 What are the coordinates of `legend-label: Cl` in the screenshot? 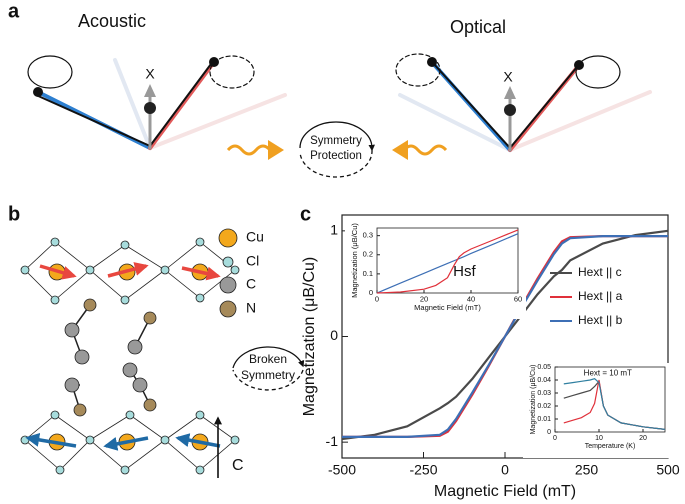 It's located at (252, 261).